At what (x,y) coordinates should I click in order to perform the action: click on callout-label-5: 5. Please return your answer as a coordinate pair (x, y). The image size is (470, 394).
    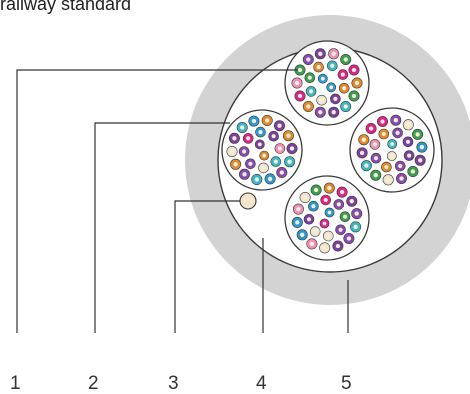
    Looking at the image, I should click on (346, 383).